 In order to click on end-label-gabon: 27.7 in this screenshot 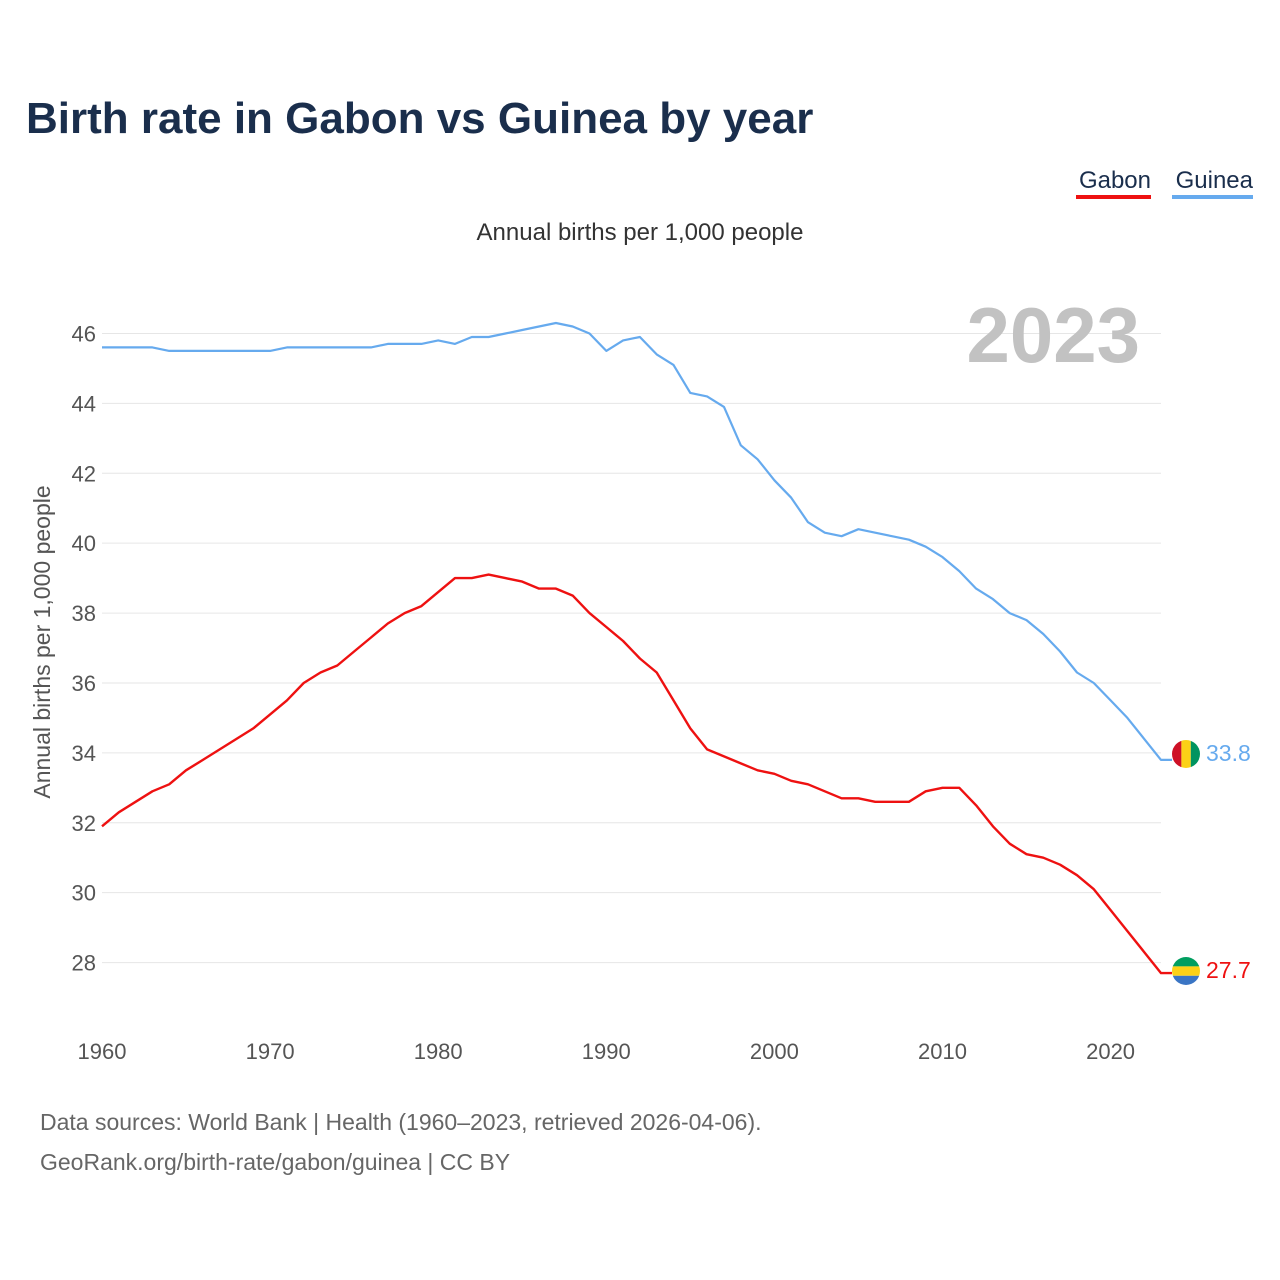, I will do `click(1228, 970)`.